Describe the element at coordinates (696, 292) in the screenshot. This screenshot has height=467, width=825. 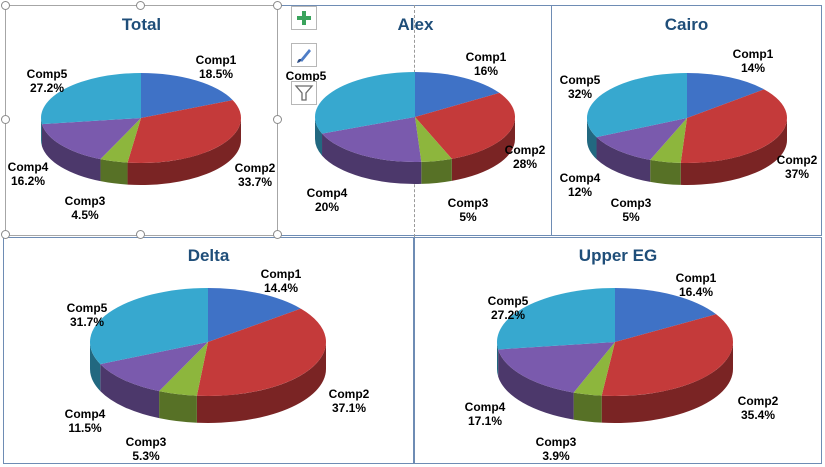
I see `data-label-value: 16.4%` at that location.